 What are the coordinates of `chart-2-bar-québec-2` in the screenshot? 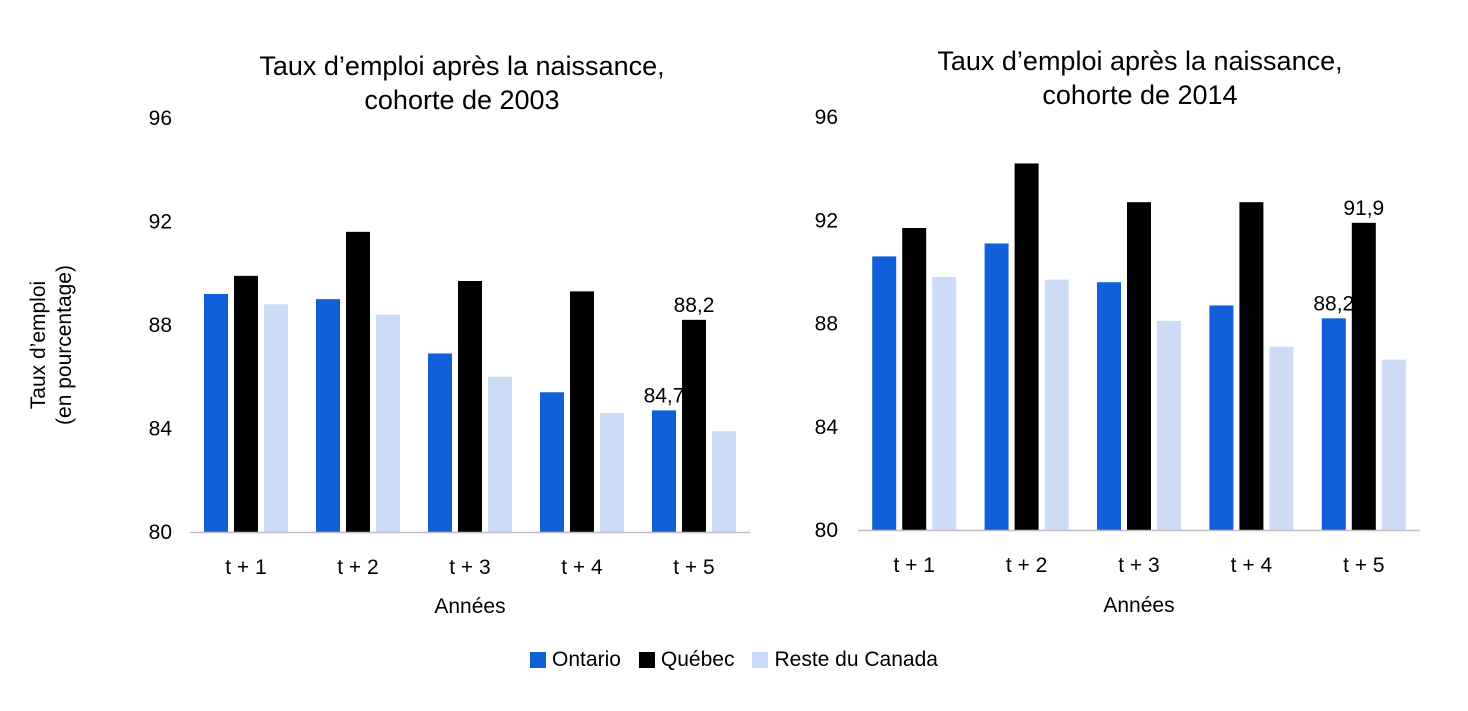 It's located at (1026, 346).